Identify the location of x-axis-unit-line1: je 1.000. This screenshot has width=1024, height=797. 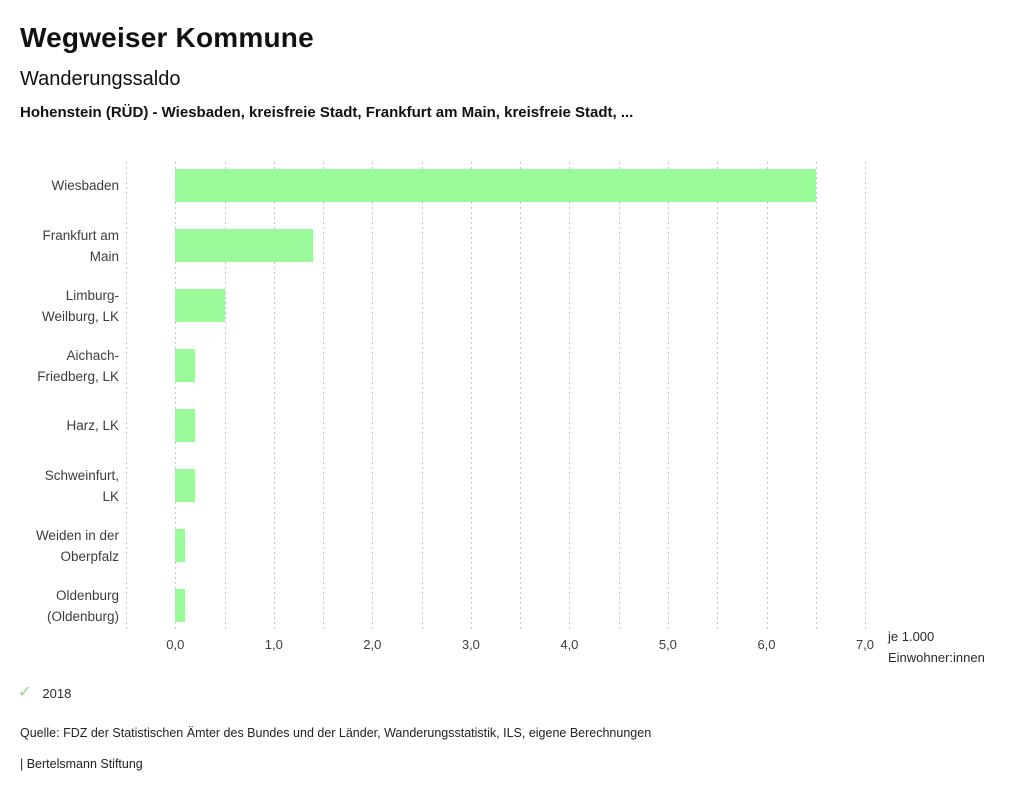
(911, 636).